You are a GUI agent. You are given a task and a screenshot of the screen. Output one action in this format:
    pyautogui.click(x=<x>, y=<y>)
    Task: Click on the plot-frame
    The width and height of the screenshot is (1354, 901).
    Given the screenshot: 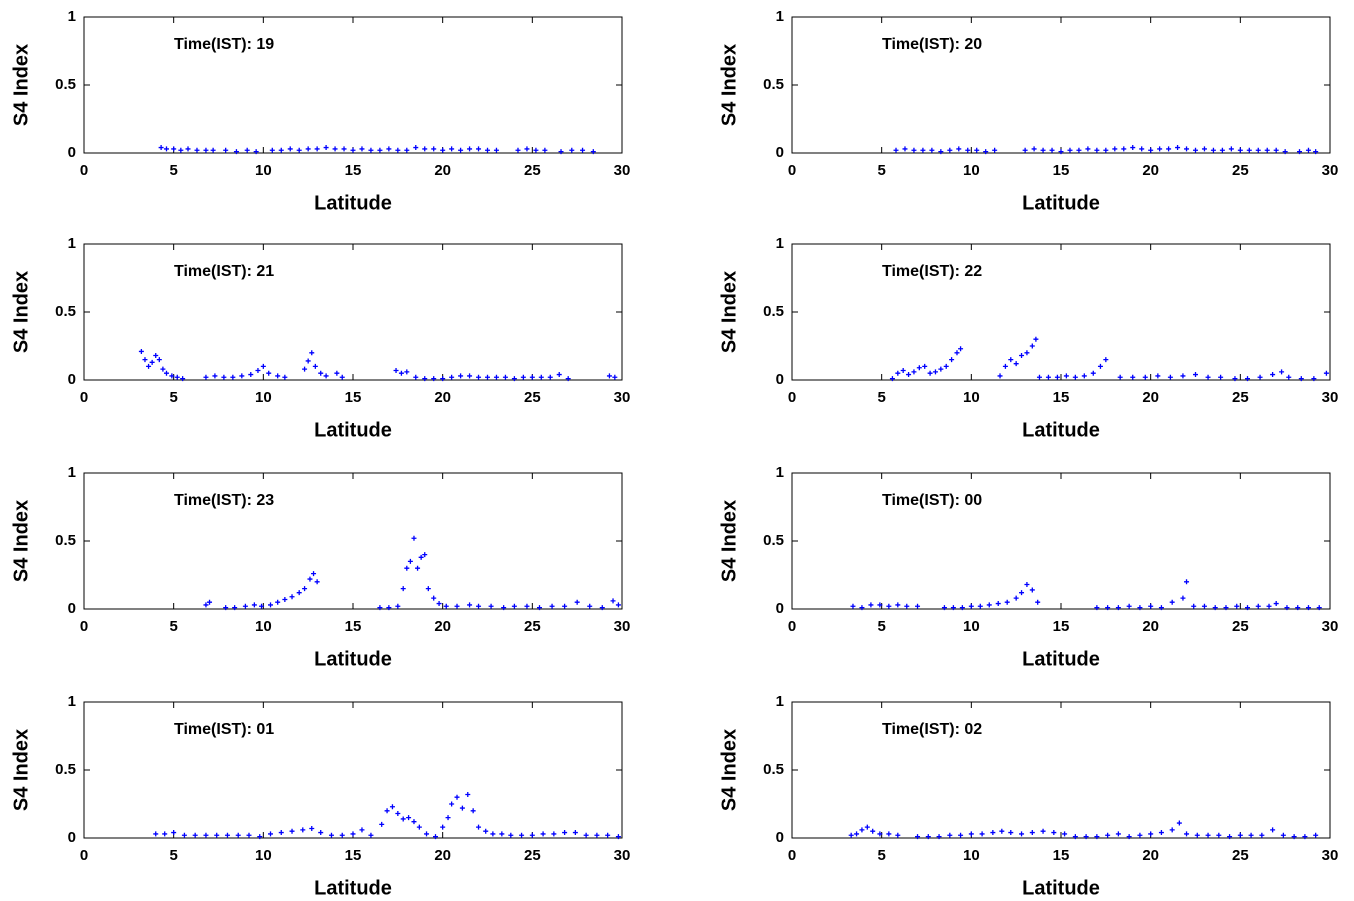 What is the action you would take?
    pyautogui.click(x=1061, y=312)
    